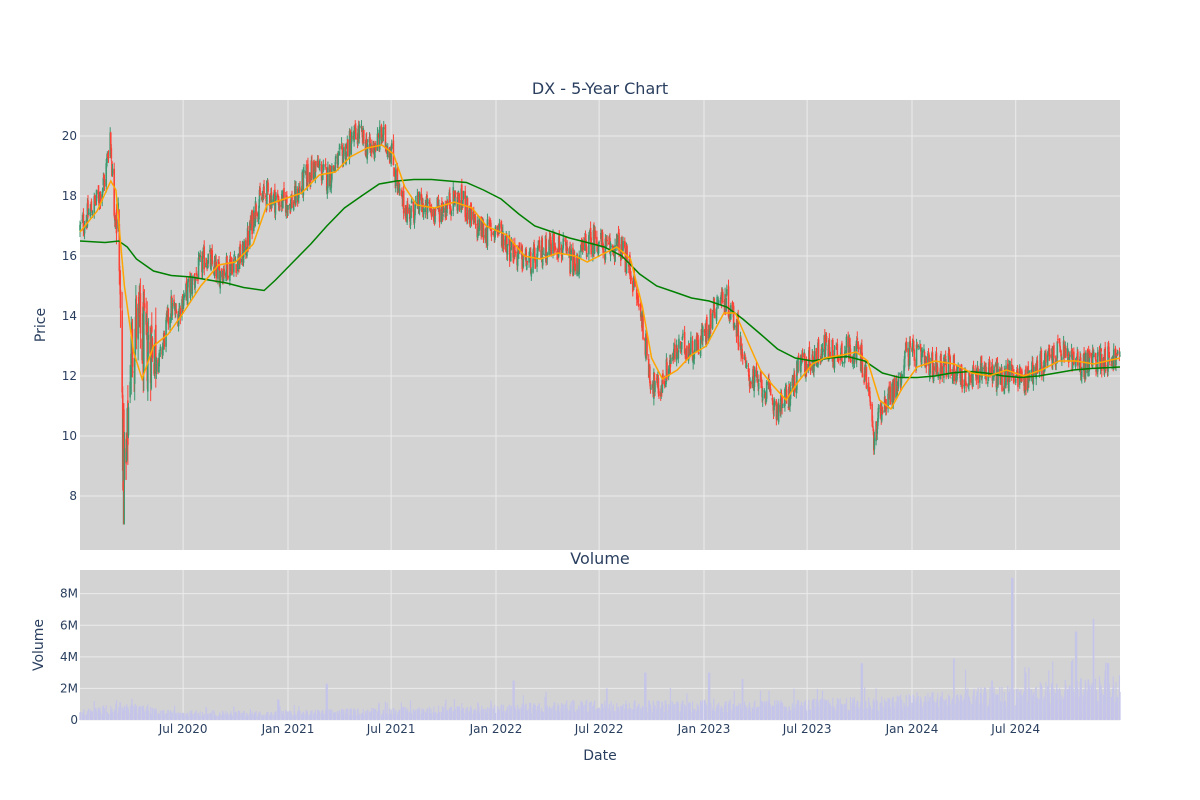 The height and width of the screenshot is (800, 1200). I want to click on price-y-tick-label: 14, so click(69, 316).